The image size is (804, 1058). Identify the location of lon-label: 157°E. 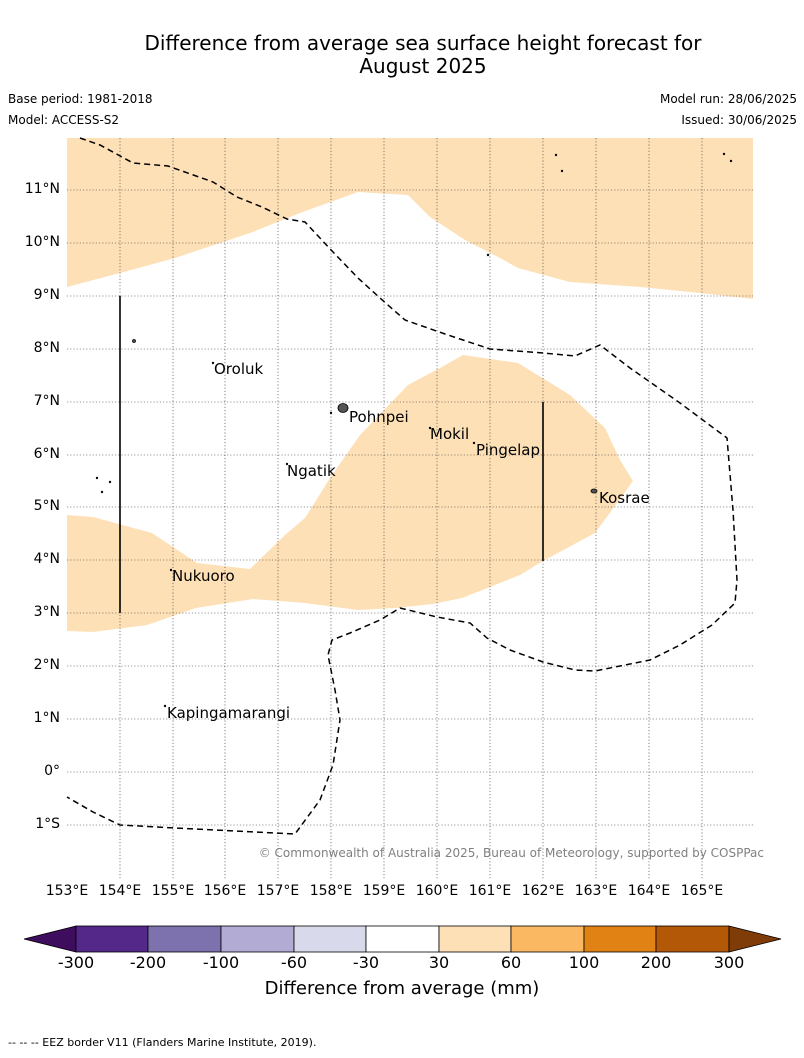
(278, 891).